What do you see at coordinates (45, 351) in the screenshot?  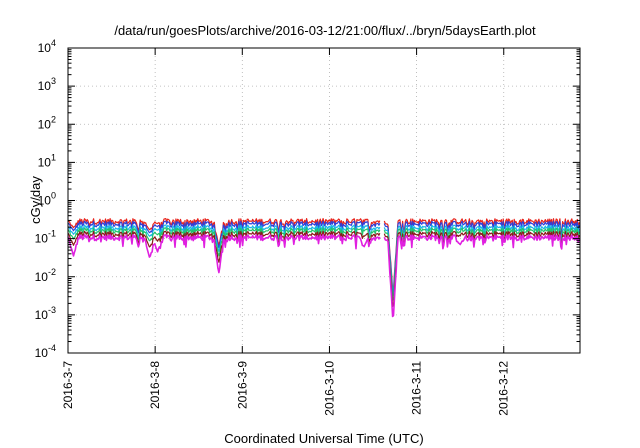 I see `y-tick-label: 10⁻⁴` at bounding box center [45, 351].